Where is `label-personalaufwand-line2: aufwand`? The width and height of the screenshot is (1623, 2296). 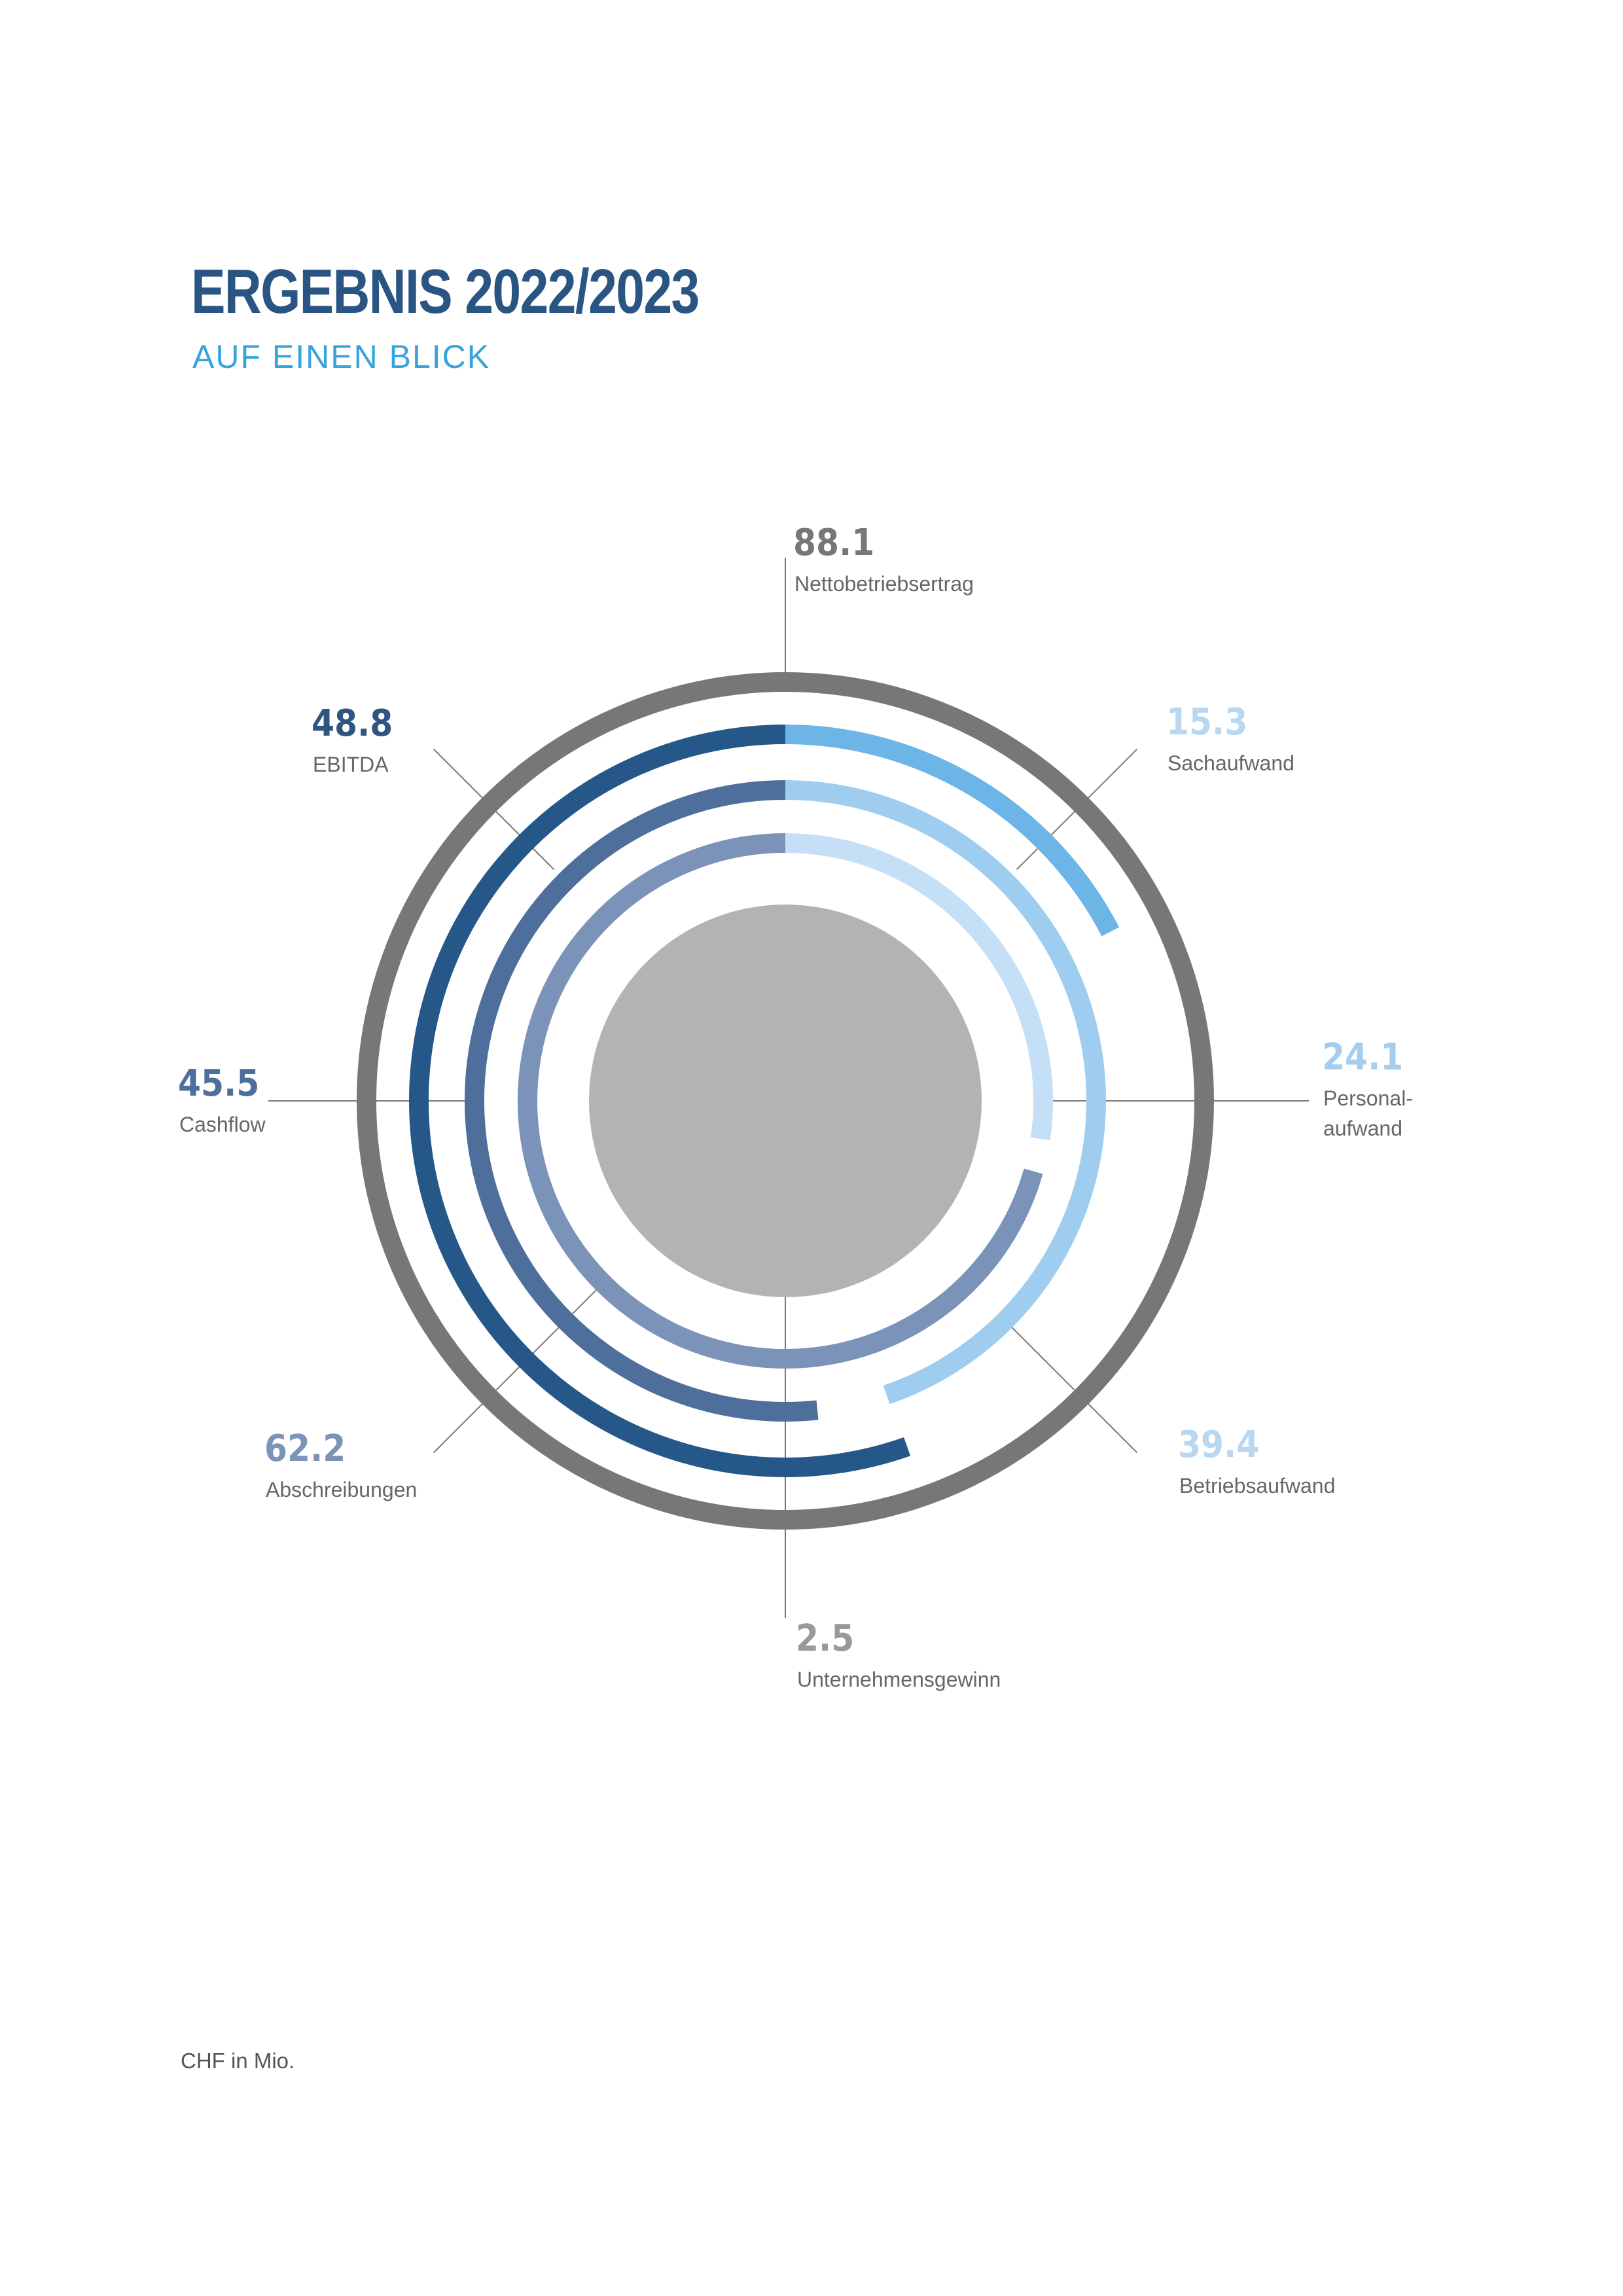
label-personalaufwand-line2: aufwand is located at coordinates (1363, 1128).